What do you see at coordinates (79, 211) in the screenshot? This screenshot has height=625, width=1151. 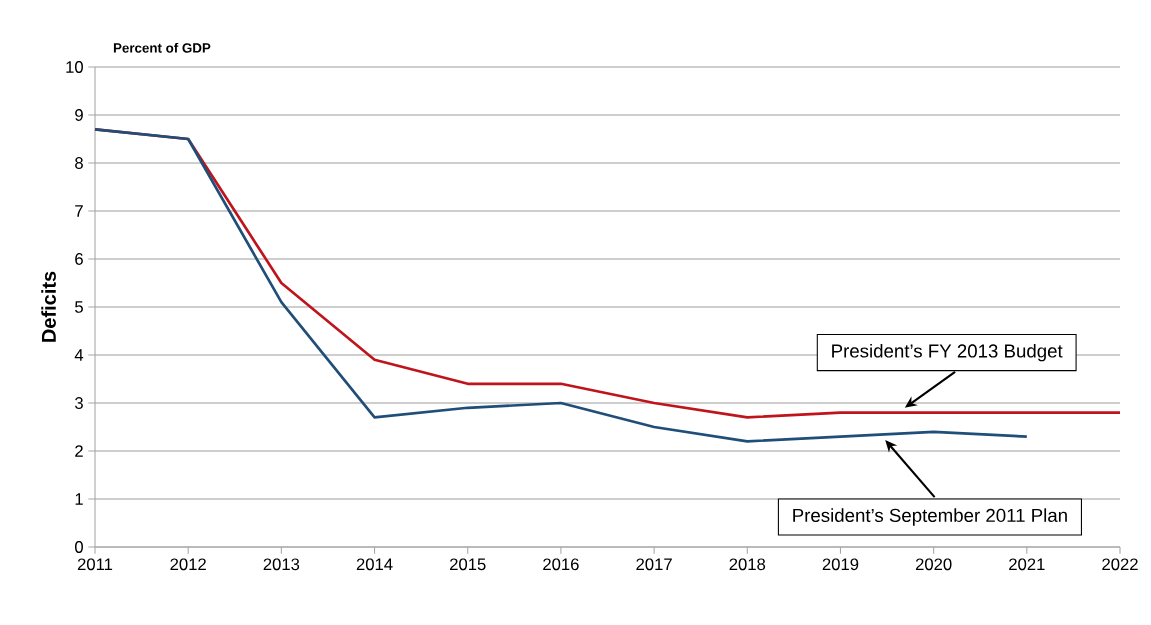 I see `y-tick-label: 7` at bounding box center [79, 211].